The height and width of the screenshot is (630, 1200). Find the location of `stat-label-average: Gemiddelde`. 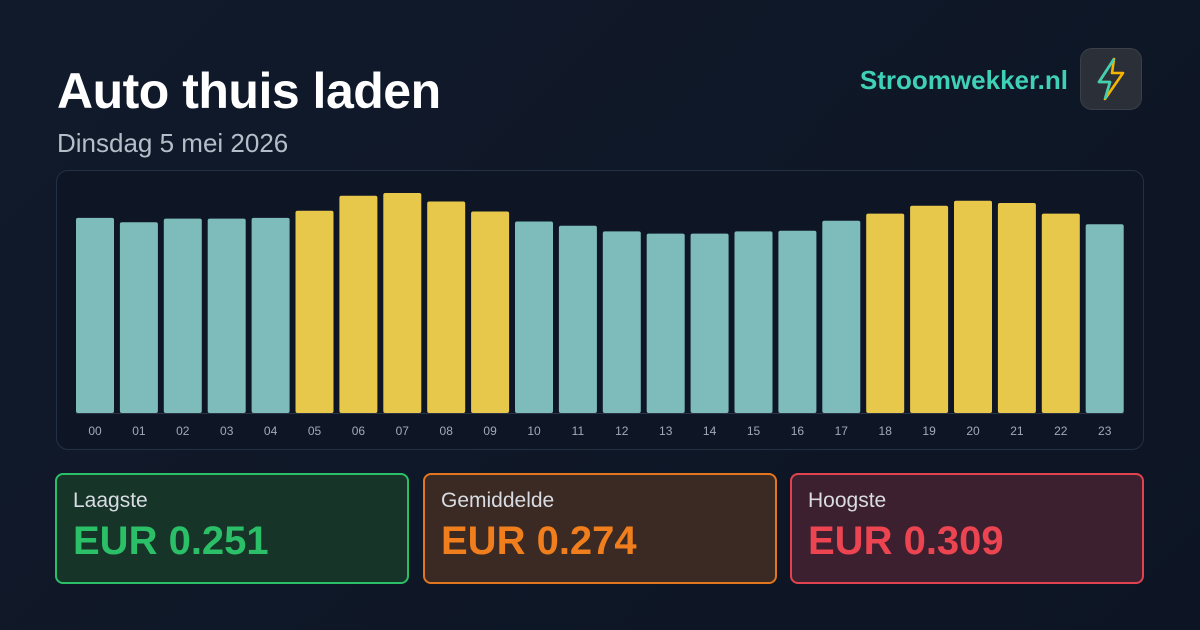

stat-label-average: Gemiddelde is located at coordinates (498, 500).